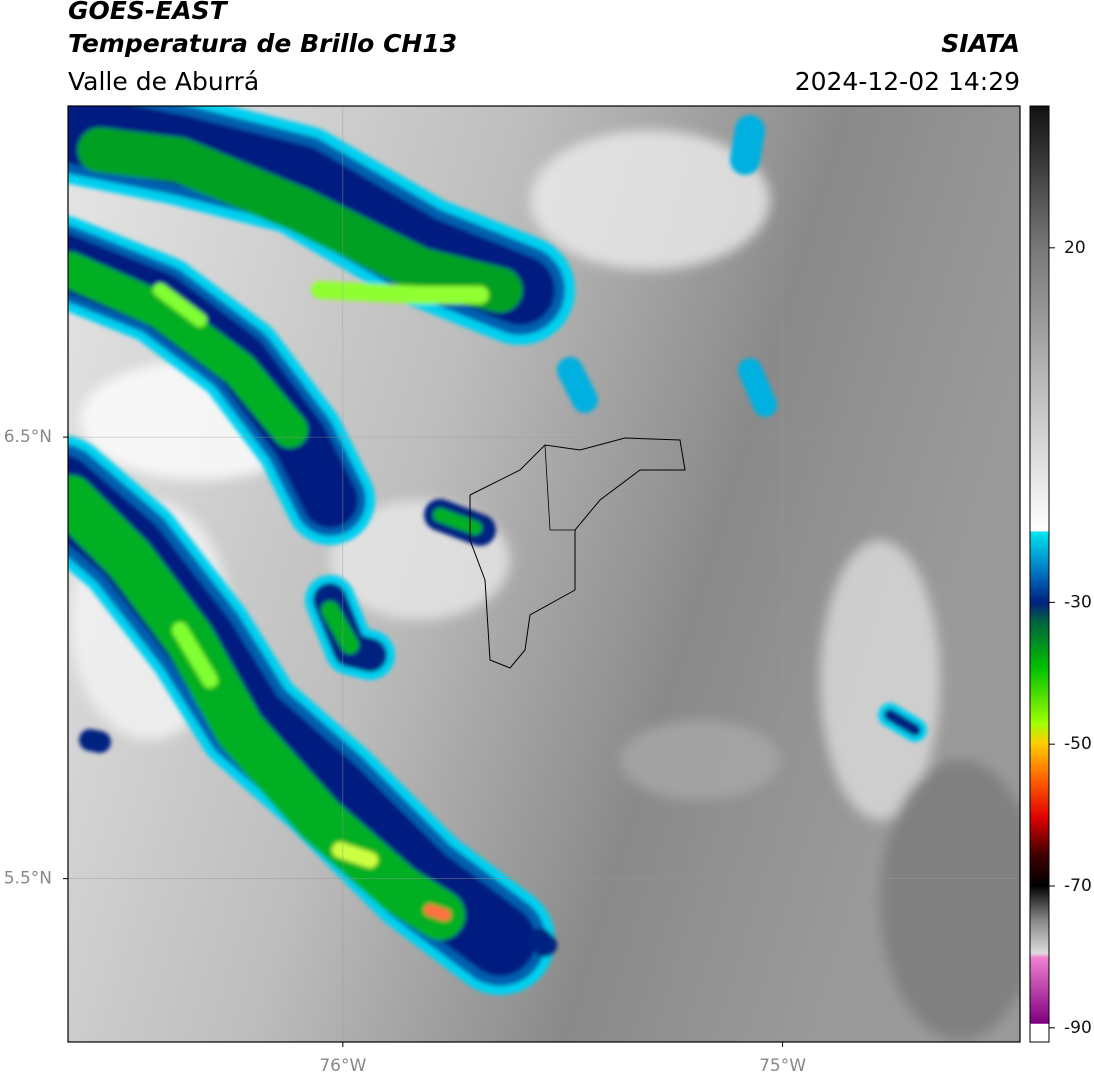 The width and height of the screenshot is (1094, 1082). What do you see at coordinates (148, 12) in the screenshot?
I see `title: GOES-EAST` at bounding box center [148, 12].